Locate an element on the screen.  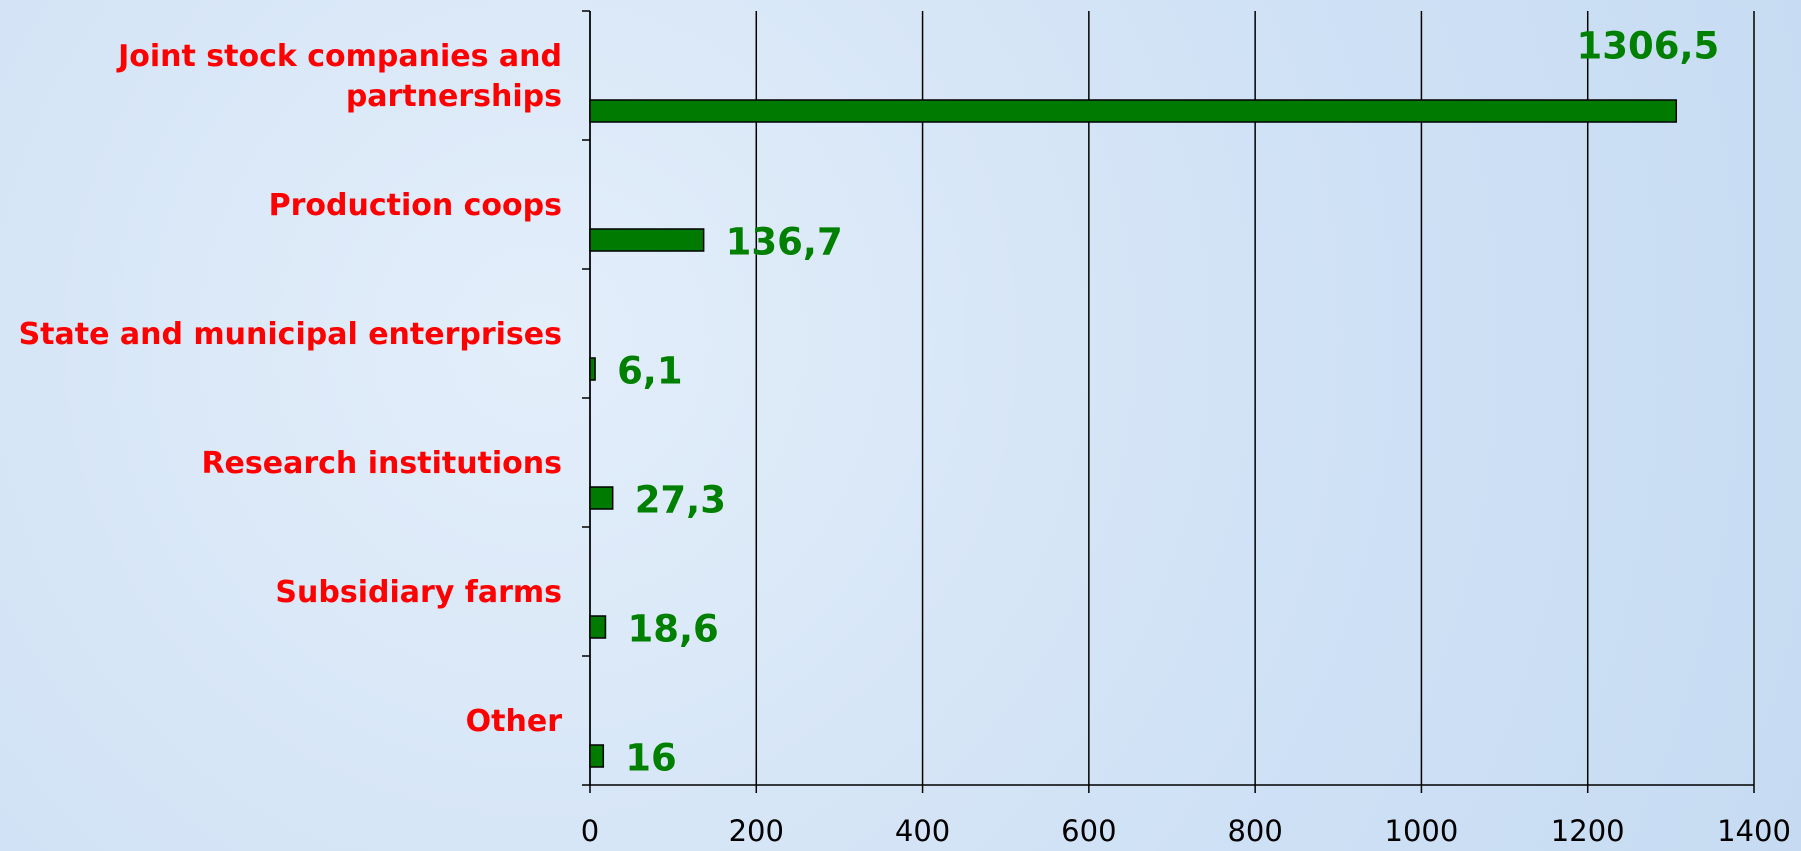
x-tick-label: 0 is located at coordinates (590, 831).